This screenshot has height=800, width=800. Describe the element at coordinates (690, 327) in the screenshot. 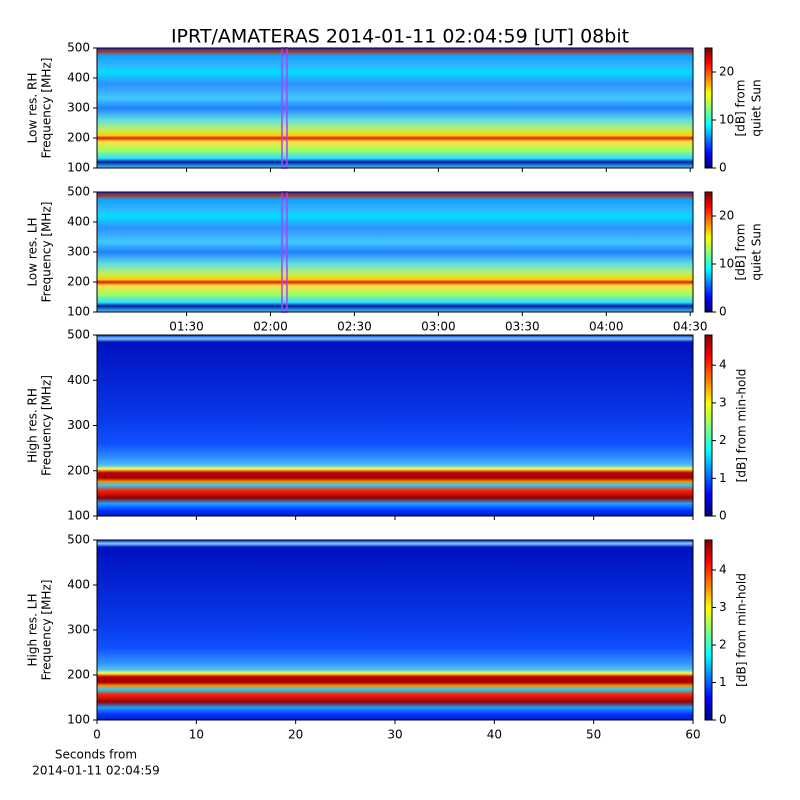

I see `x-tick-label: 04:30` at that location.